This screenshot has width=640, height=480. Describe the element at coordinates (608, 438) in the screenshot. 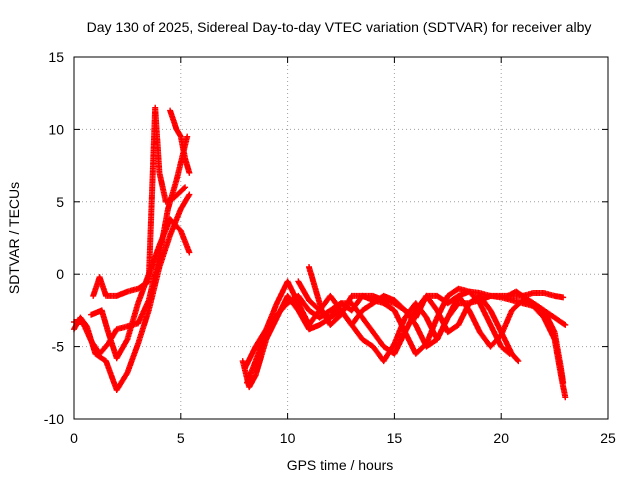

I see `x-tick-label: 25` at that location.